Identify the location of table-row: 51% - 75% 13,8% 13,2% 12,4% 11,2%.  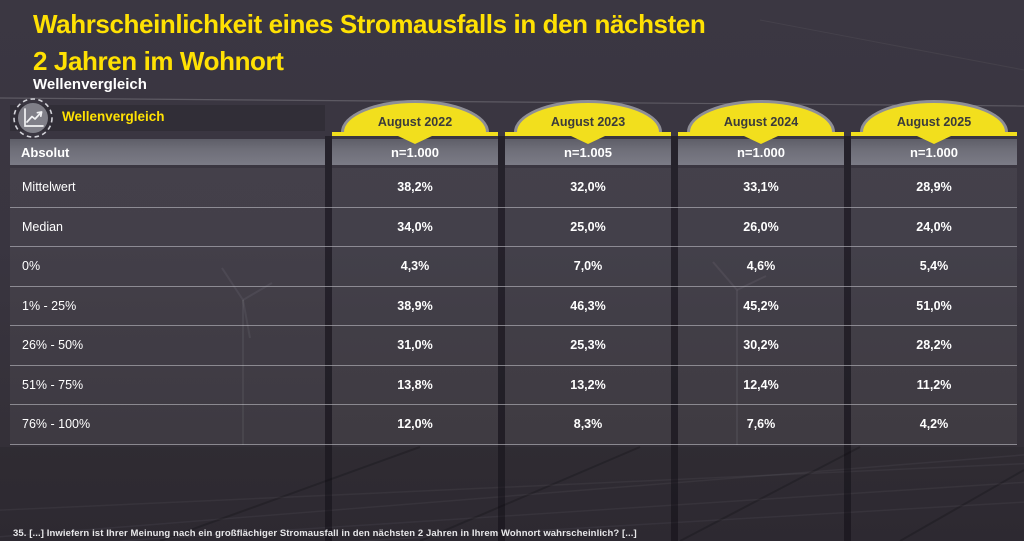
(513, 385).